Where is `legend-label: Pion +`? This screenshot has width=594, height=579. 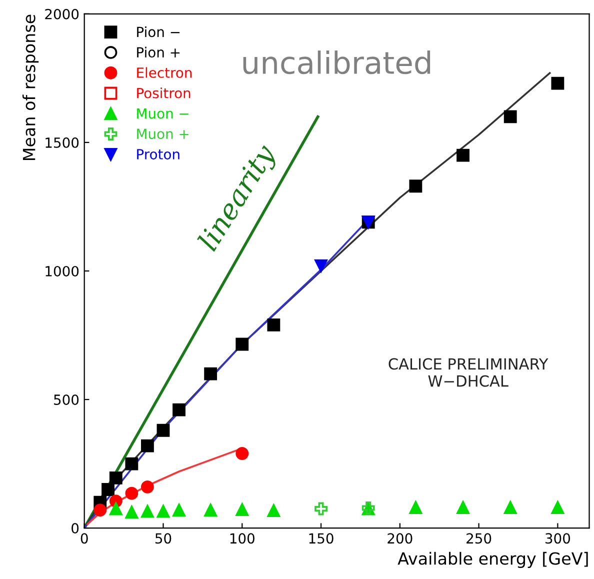 legend-label: Pion + is located at coordinates (158, 52).